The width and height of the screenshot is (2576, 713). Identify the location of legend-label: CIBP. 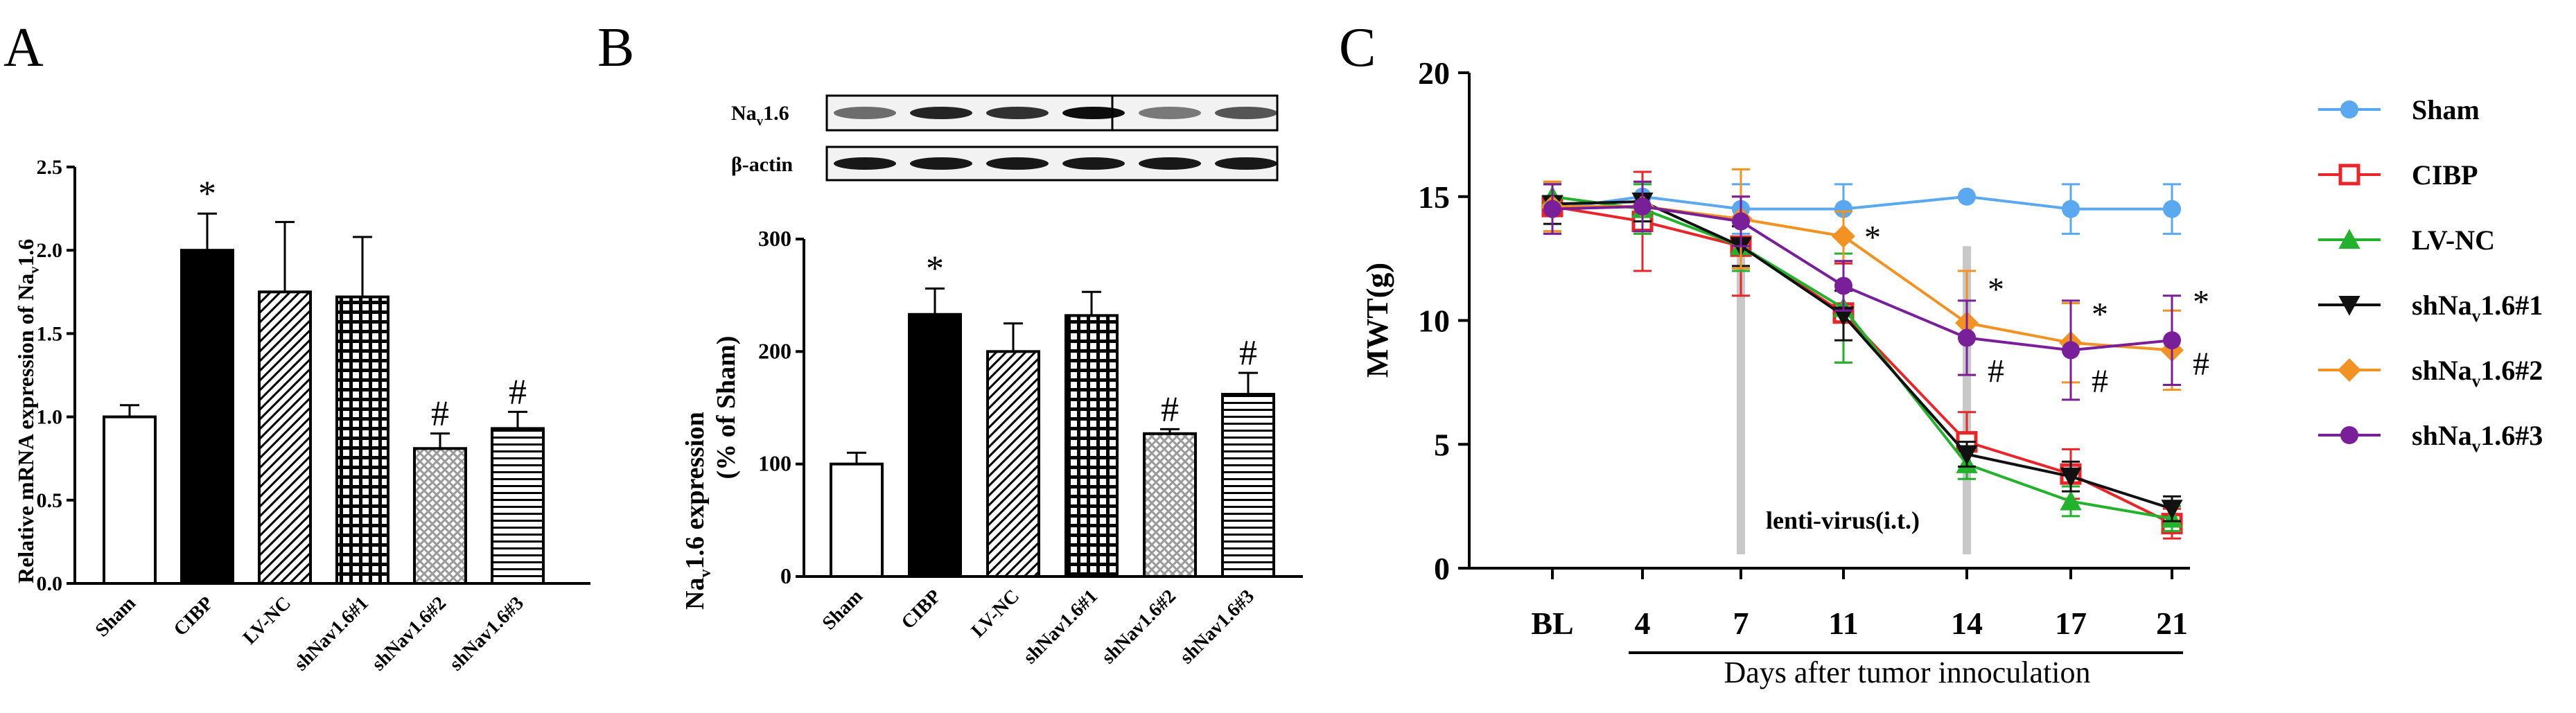
(2445, 175).